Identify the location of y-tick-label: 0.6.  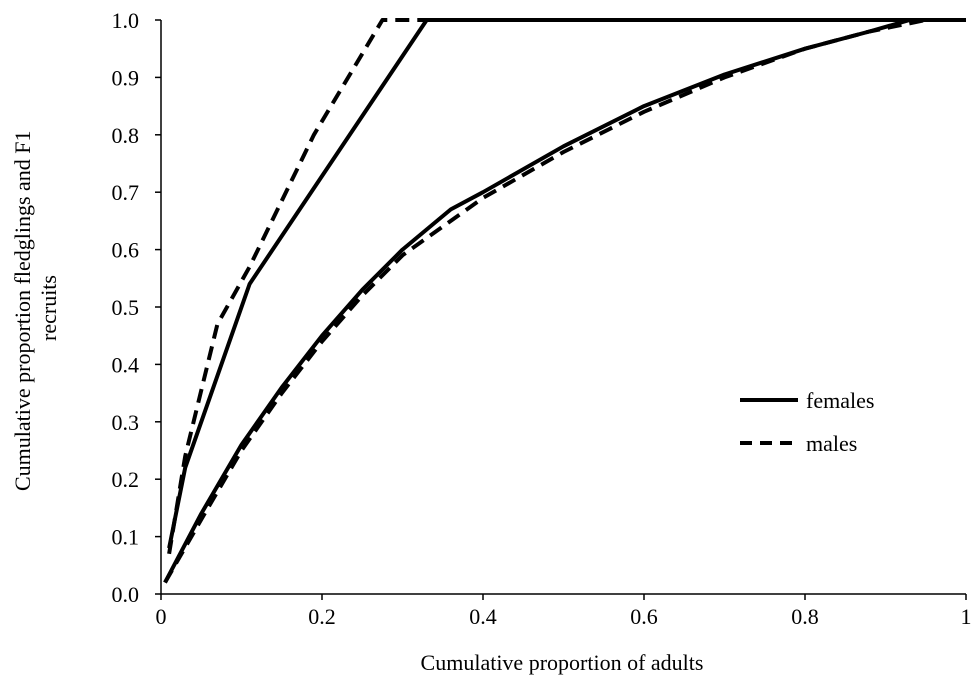
(126, 250).